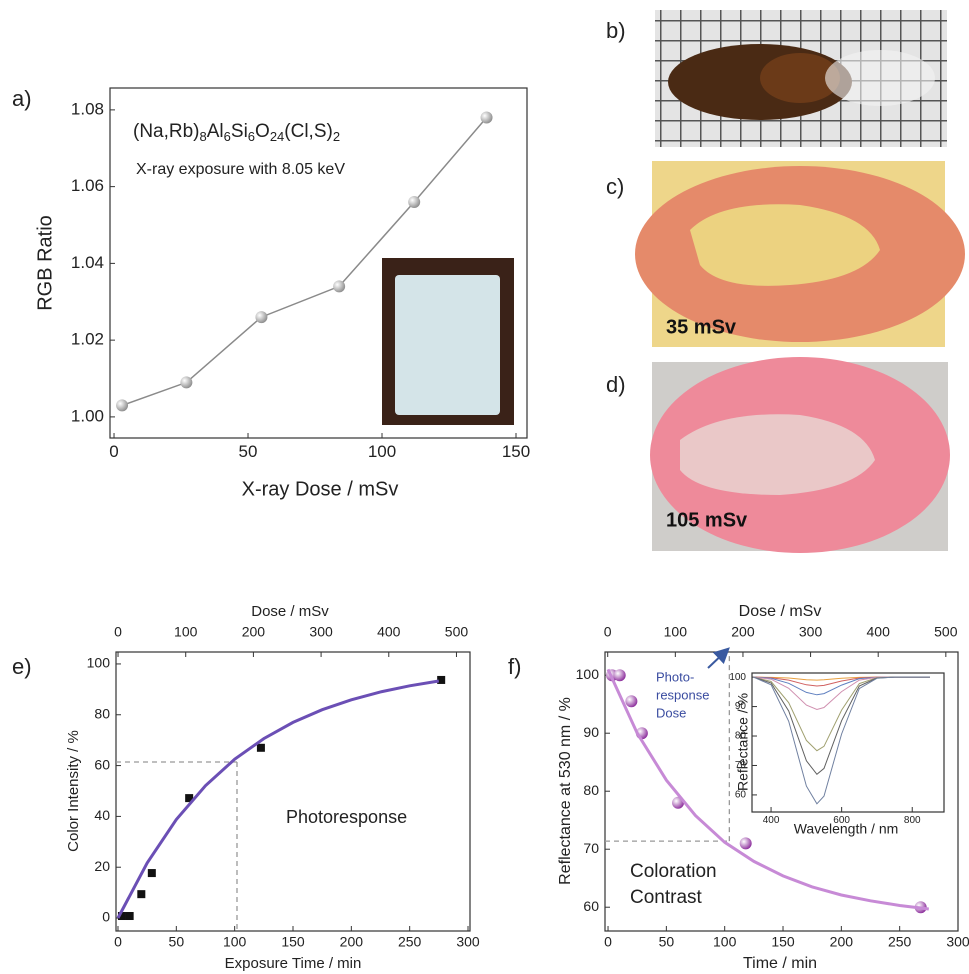  What do you see at coordinates (671, 712) in the screenshot?
I see `annotation: Dose` at bounding box center [671, 712].